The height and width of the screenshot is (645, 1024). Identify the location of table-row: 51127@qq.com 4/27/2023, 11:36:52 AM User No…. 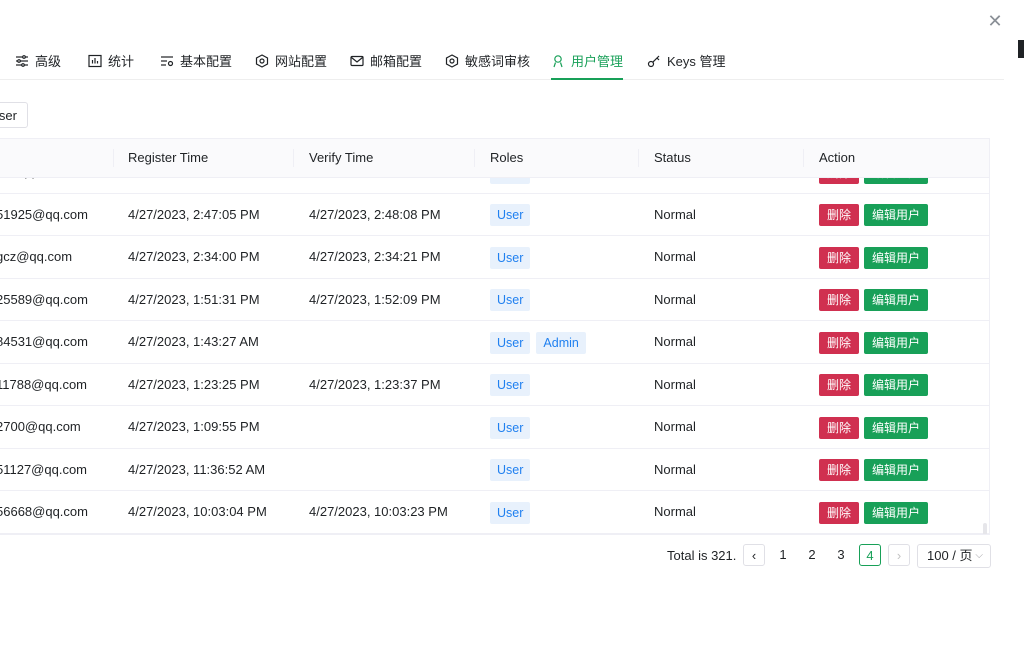
(494, 470).